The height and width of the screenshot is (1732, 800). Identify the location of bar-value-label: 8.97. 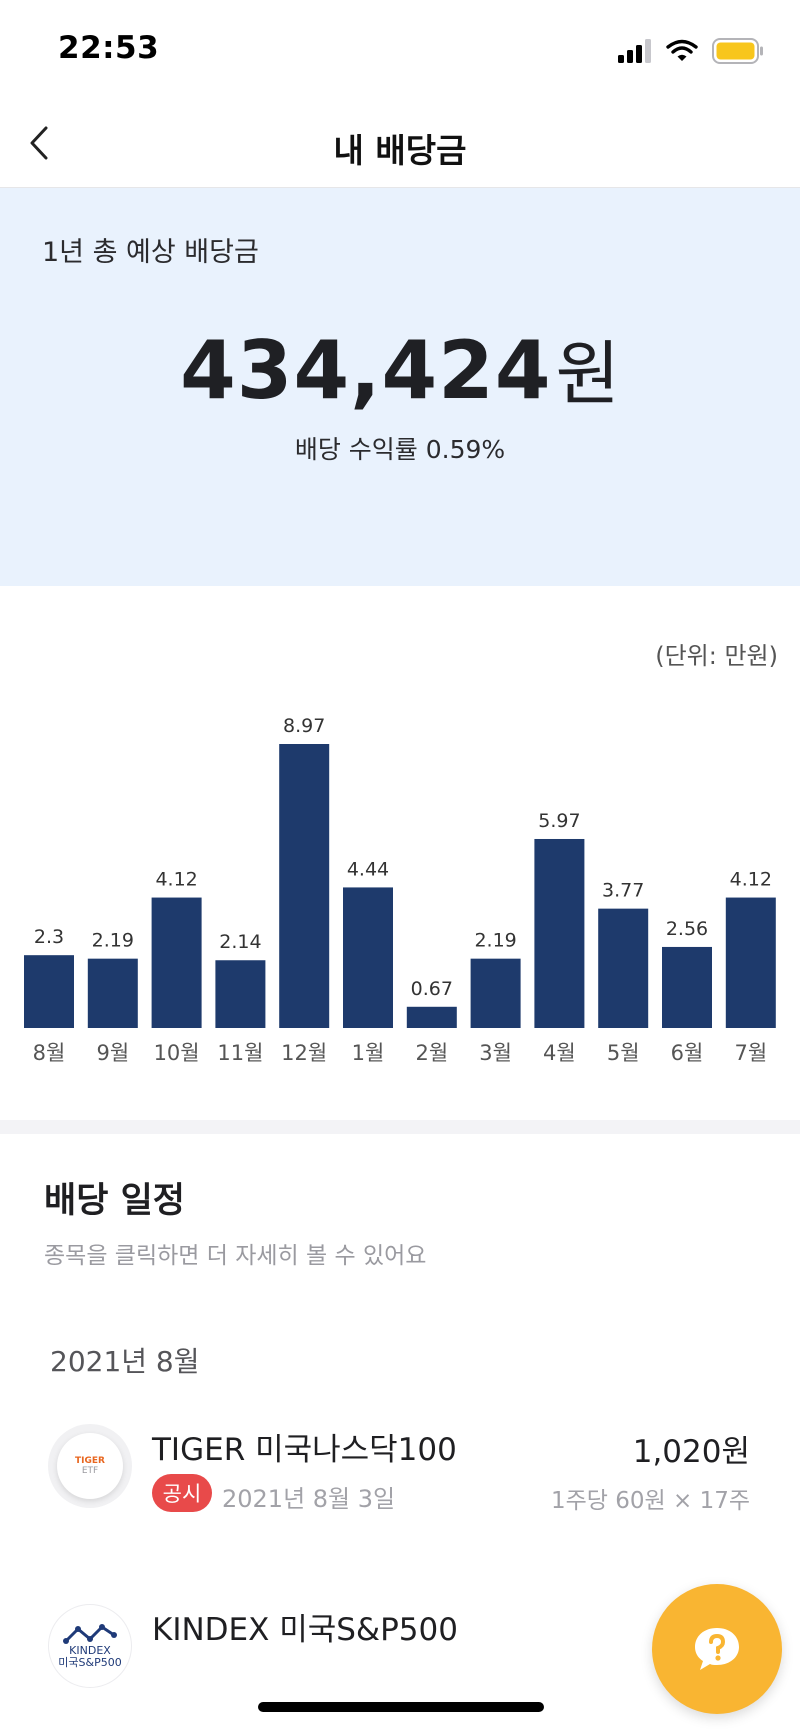
(304, 726).